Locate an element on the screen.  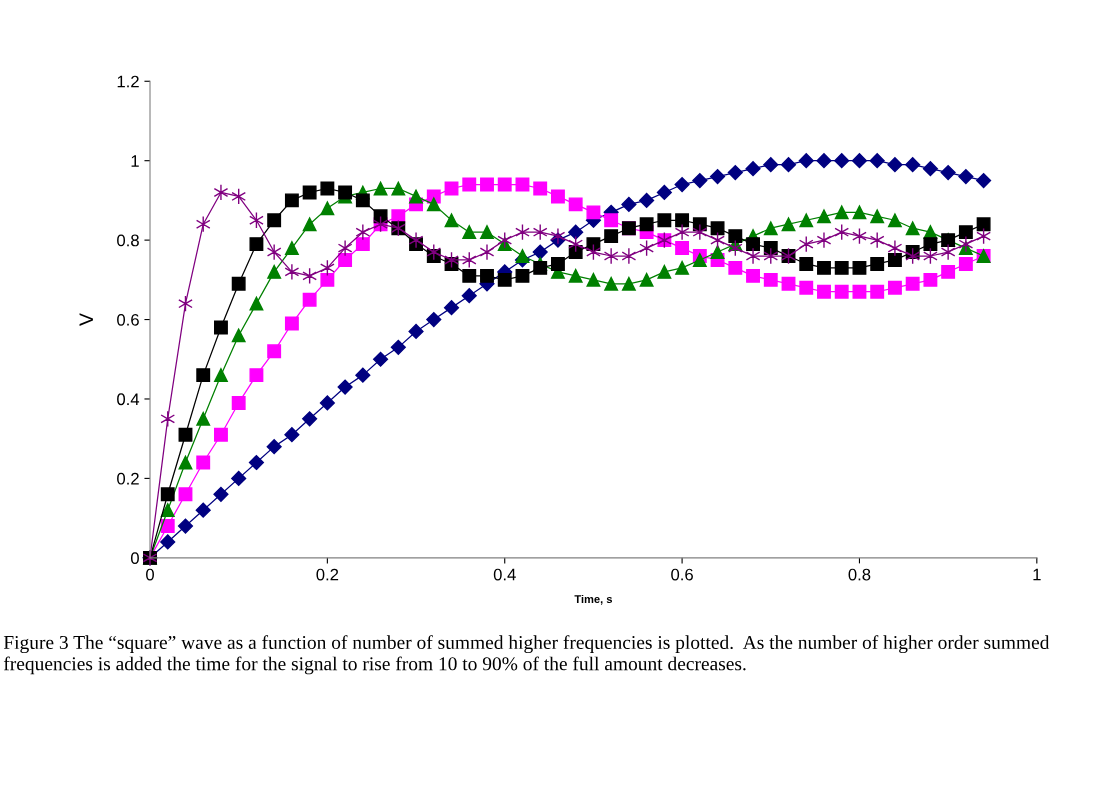
x-tick-label: 1 is located at coordinates (1037, 574).